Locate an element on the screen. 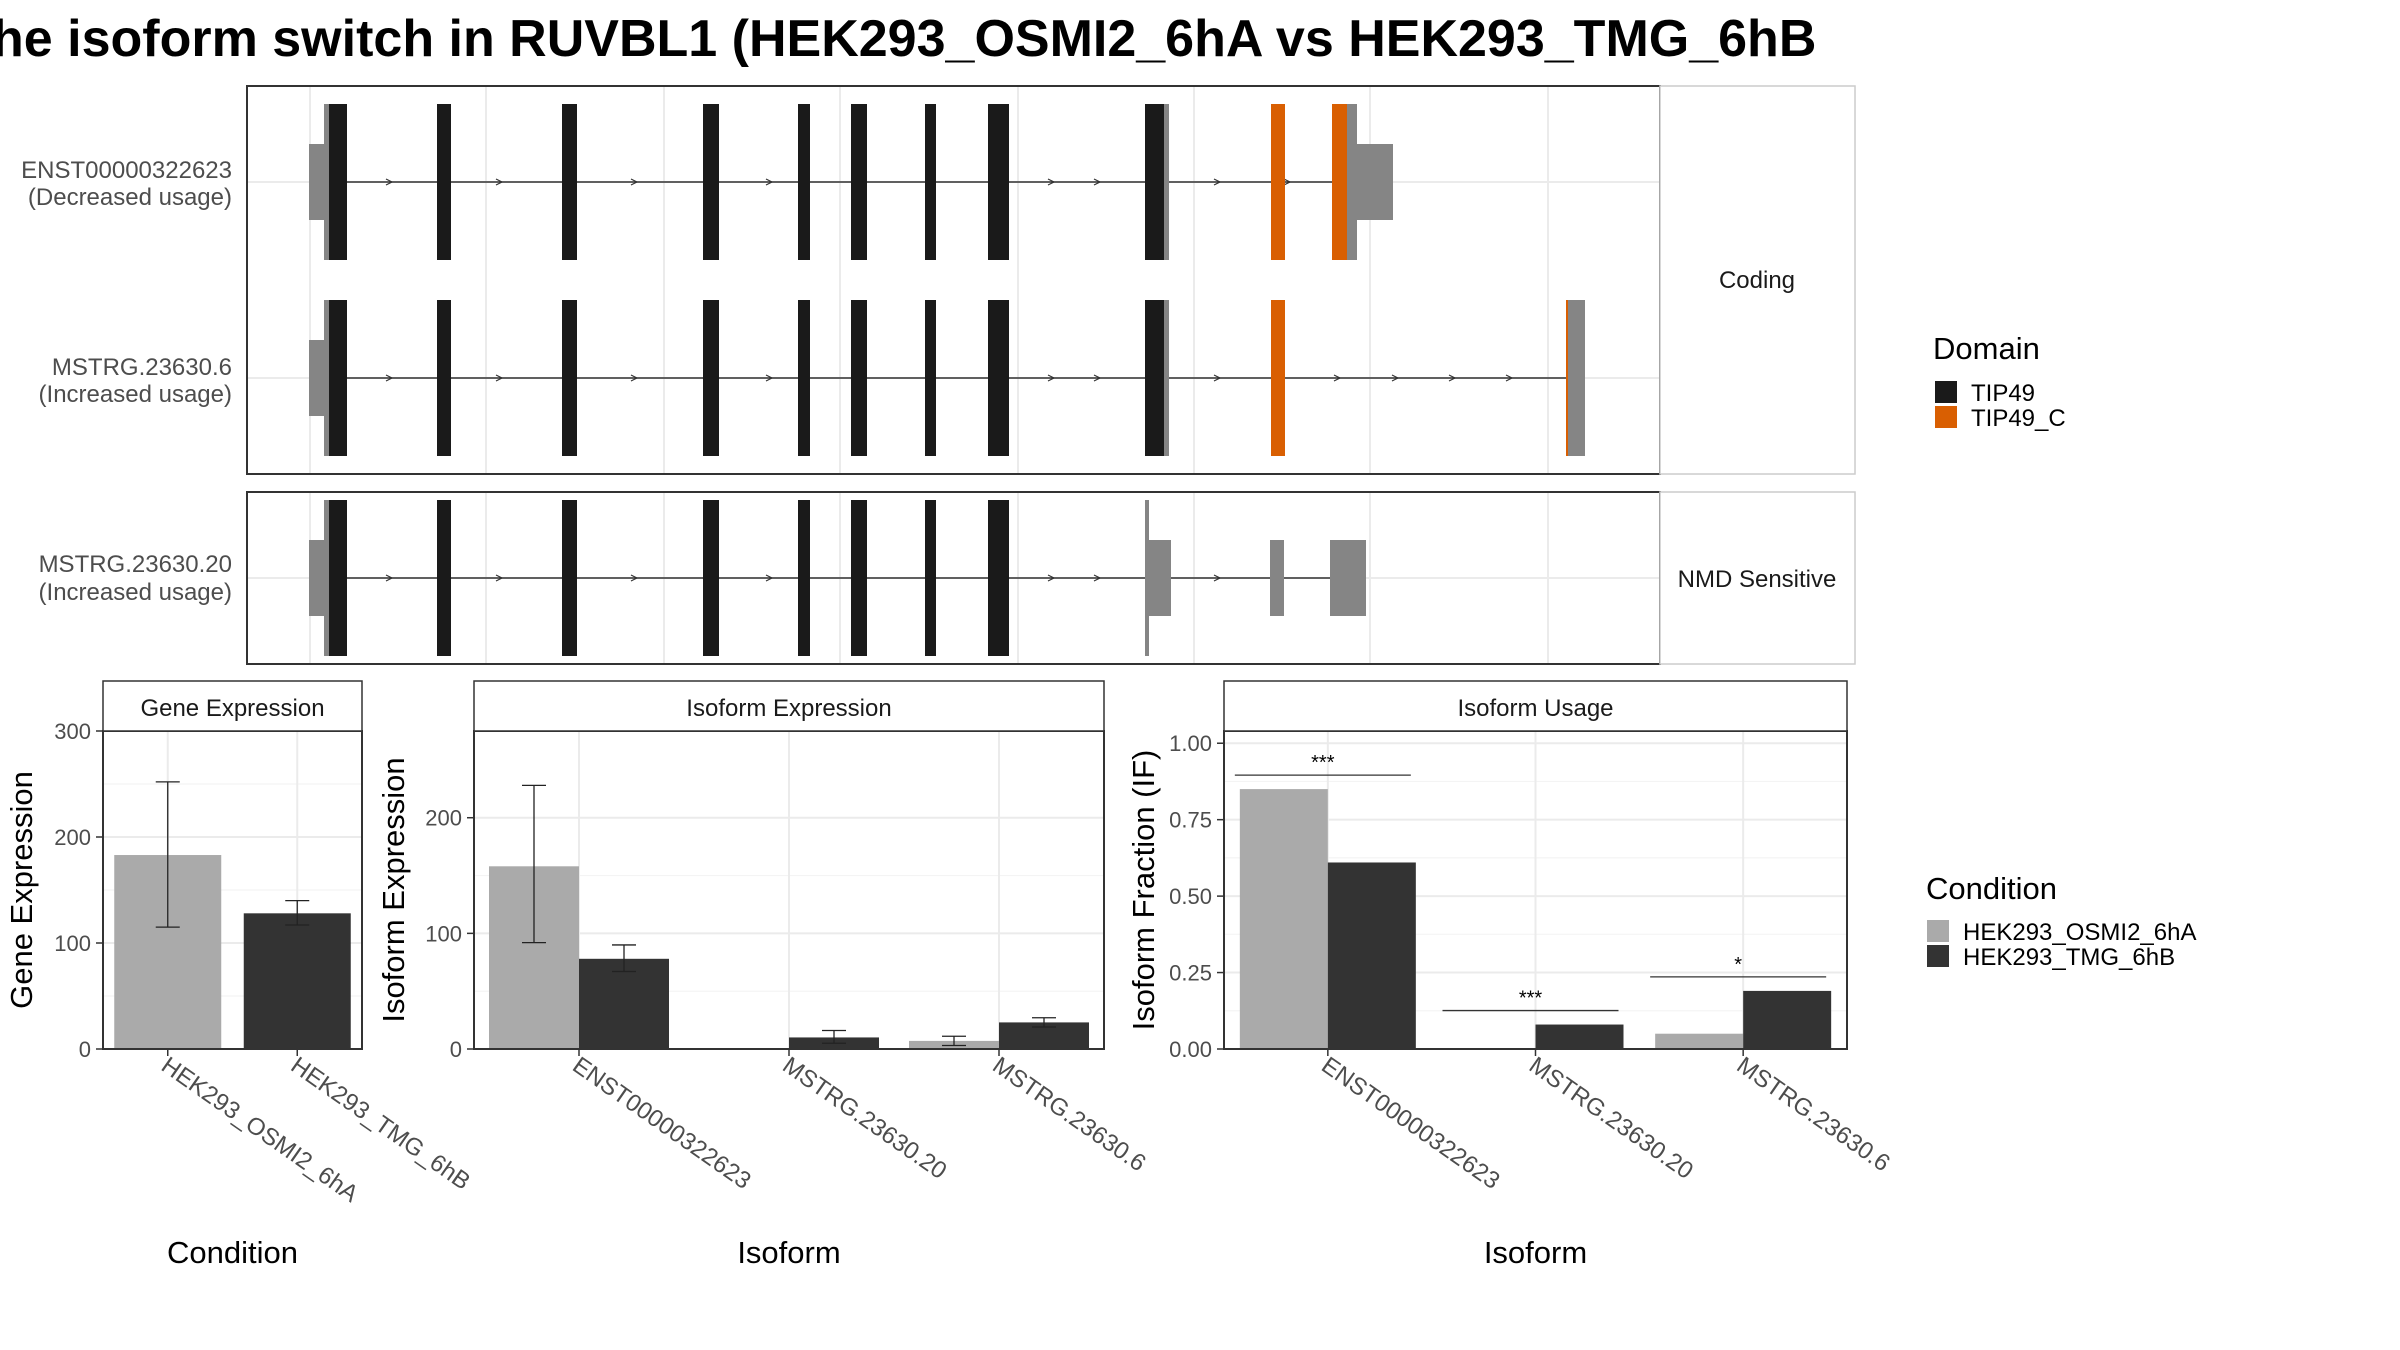 This screenshot has width=2400, height=1350. x-tick-label: MSTRG.23630.20 is located at coordinates (1611, 1118).